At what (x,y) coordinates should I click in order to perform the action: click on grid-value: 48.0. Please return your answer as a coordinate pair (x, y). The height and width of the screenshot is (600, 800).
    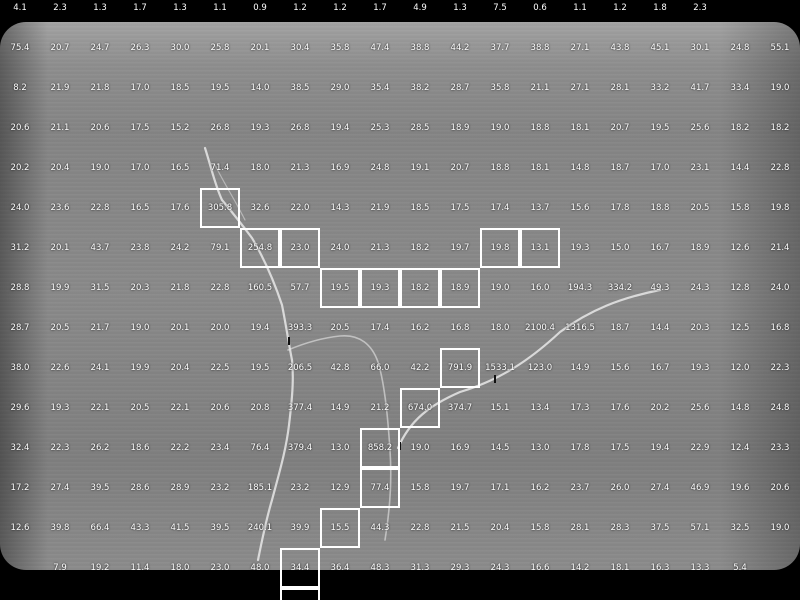
    Looking at the image, I should click on (260, 568).